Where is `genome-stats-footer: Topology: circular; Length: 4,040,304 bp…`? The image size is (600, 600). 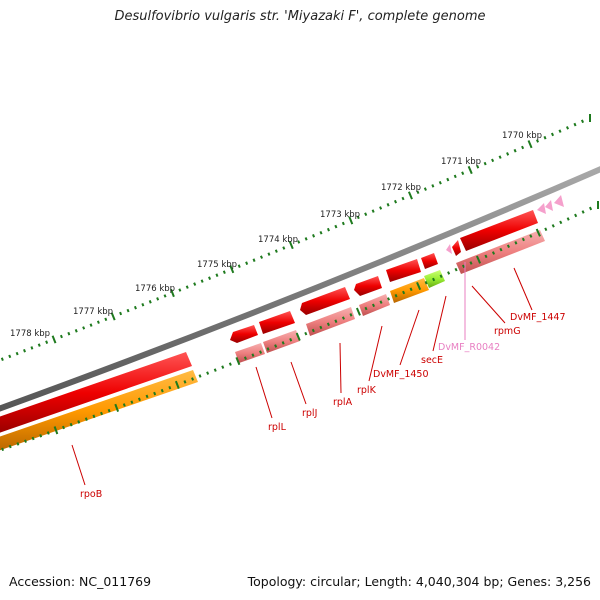 genome-stats-footer: Topology: circular; Length: 4,040,304 bp… is located at coordinates (419, 581).